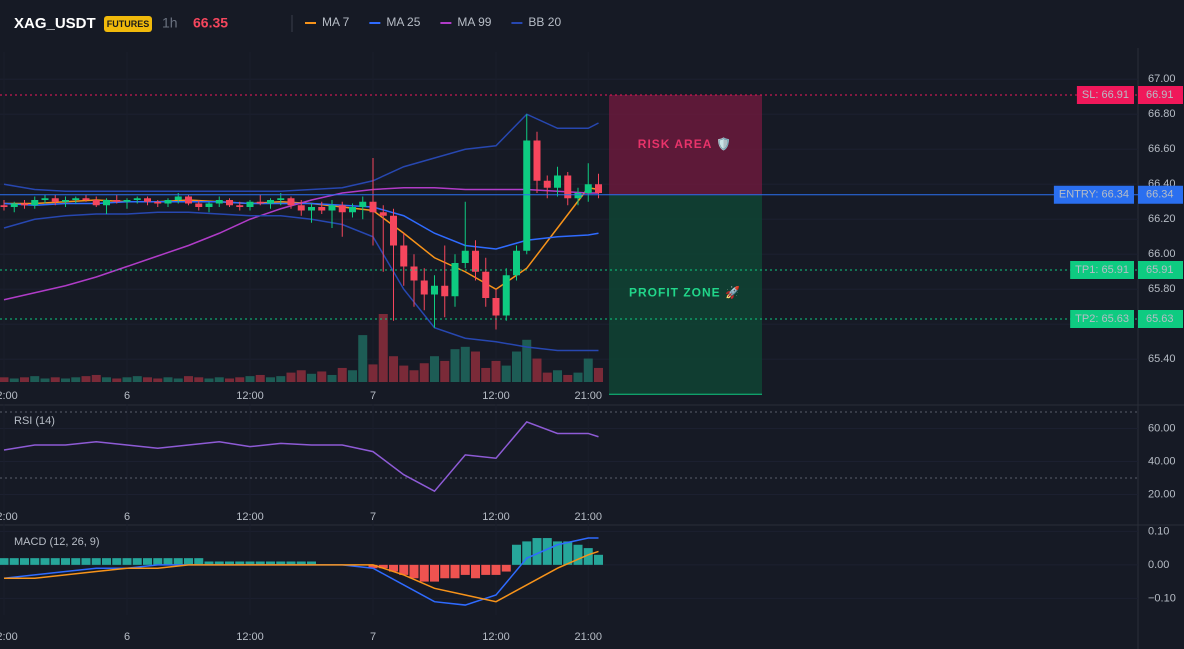  I want to click on pane-title: MACD (12, 26, 9), so click(57, 542).